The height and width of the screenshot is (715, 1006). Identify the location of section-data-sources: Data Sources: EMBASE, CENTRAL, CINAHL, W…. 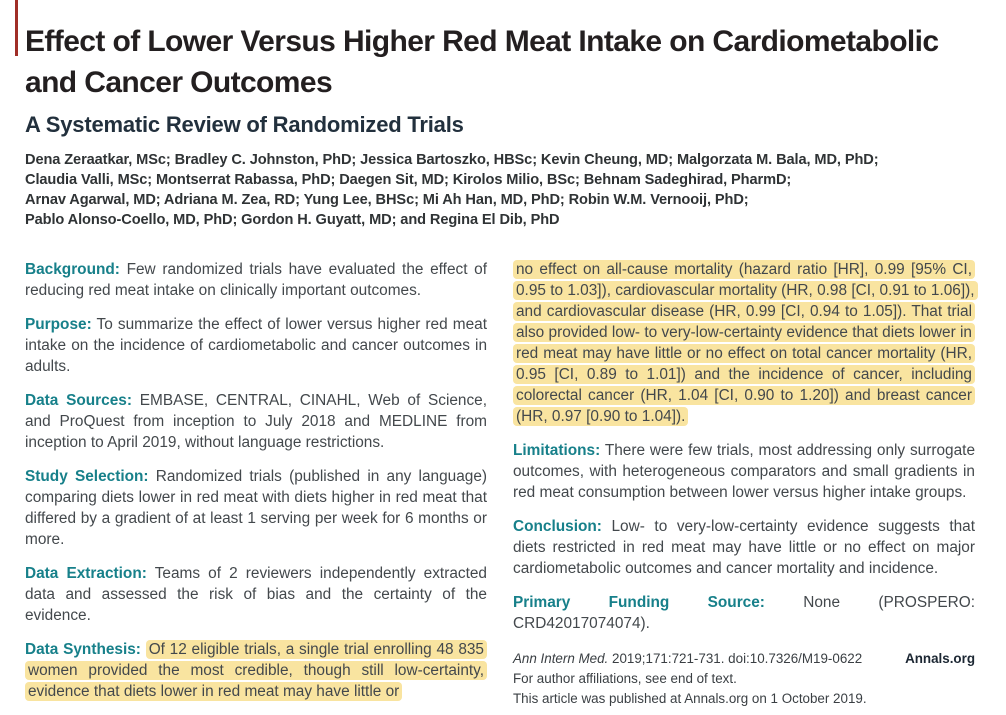
(256, 421).